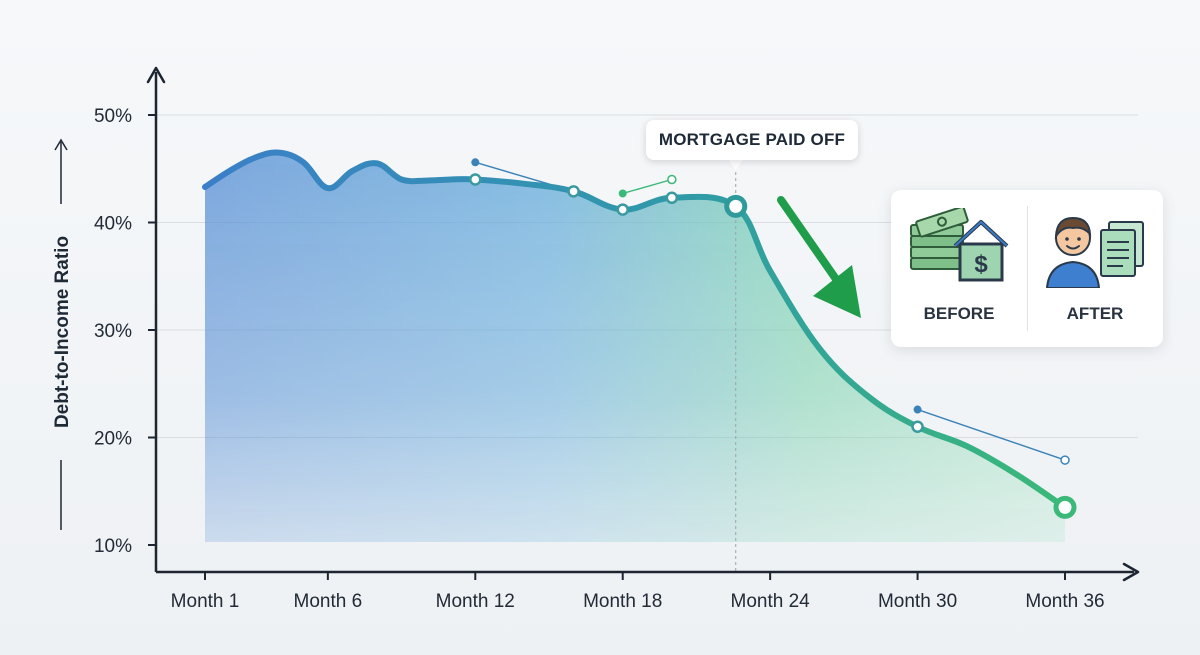  What do you see at coordinates (622, 601) in the screenshot?
I see `x-tick-label-18: Month 18` at bounding box center [622, 601].